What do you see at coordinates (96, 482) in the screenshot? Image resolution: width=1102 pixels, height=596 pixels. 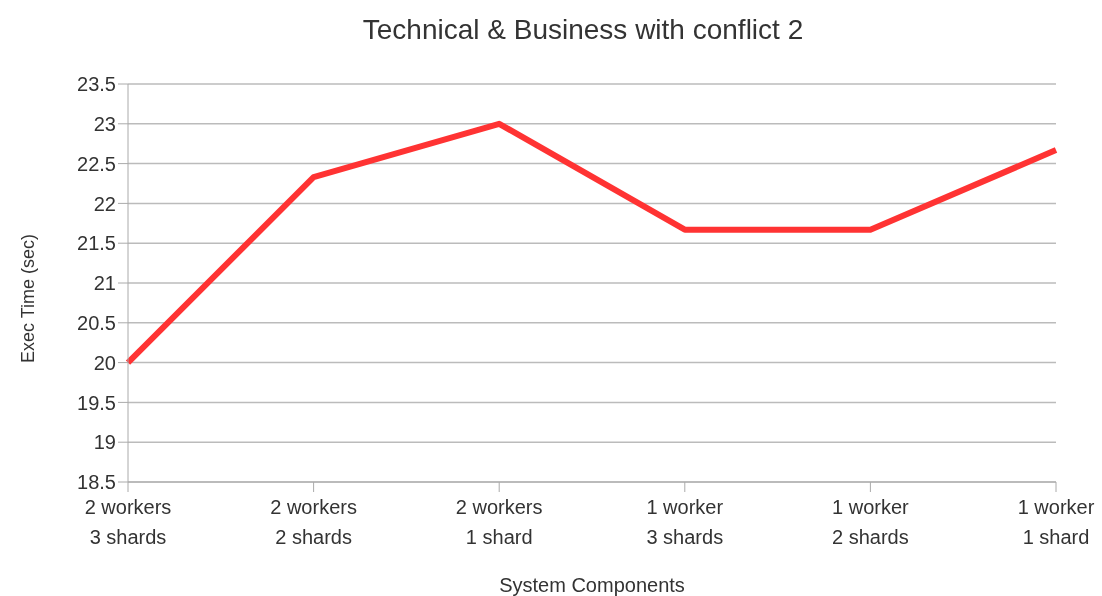 I see `y-tick-label: 18.5` at bounding box center [96, 482].